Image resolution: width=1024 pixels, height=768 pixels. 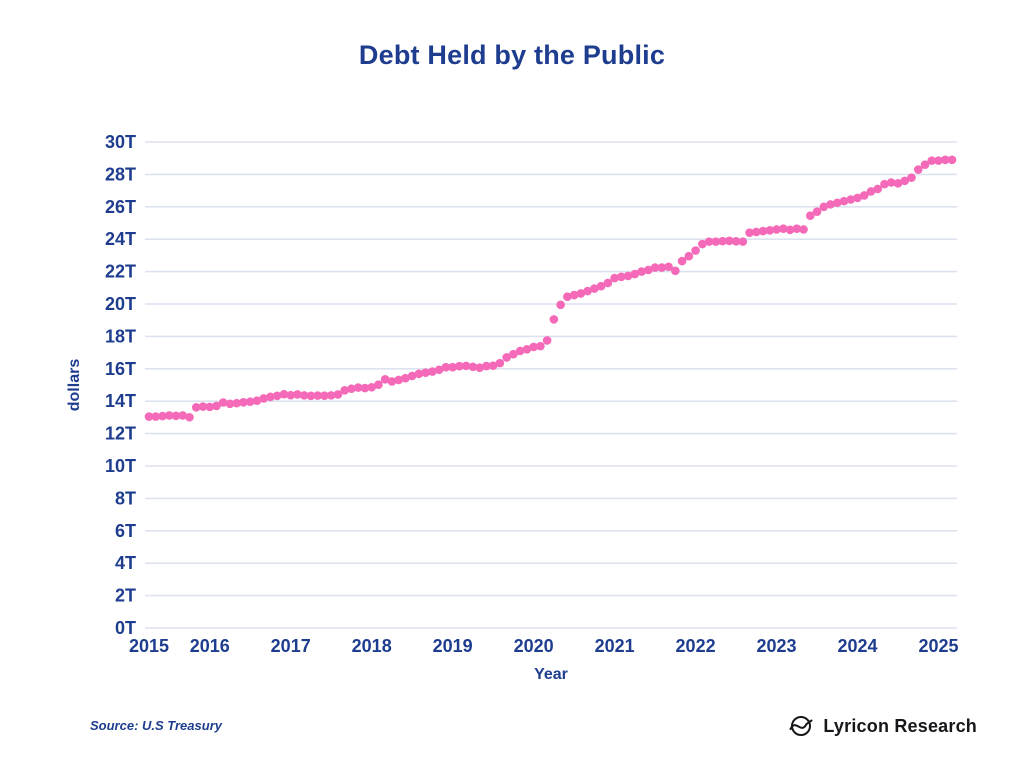 What do you see at coordinates (858, 646) in the screenshot?
I see `x-tick-label: 2024` at bounding box center [858, 646].